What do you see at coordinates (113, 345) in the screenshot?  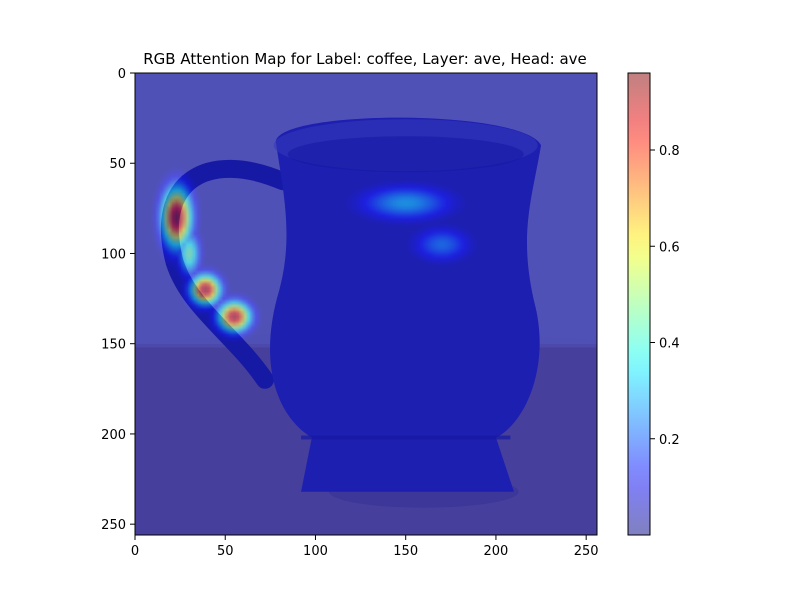 I see `y-tick-label: 150` at bounding box center [113, 345].